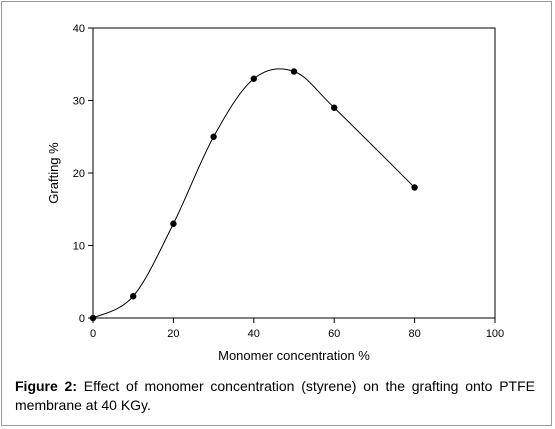 The width and height of the screenshot is (555, 429). What do you see at coordinates (46, 386) in the screenshot?
I see `caption-label: Figure 2:` at bounding box center [46, 386].